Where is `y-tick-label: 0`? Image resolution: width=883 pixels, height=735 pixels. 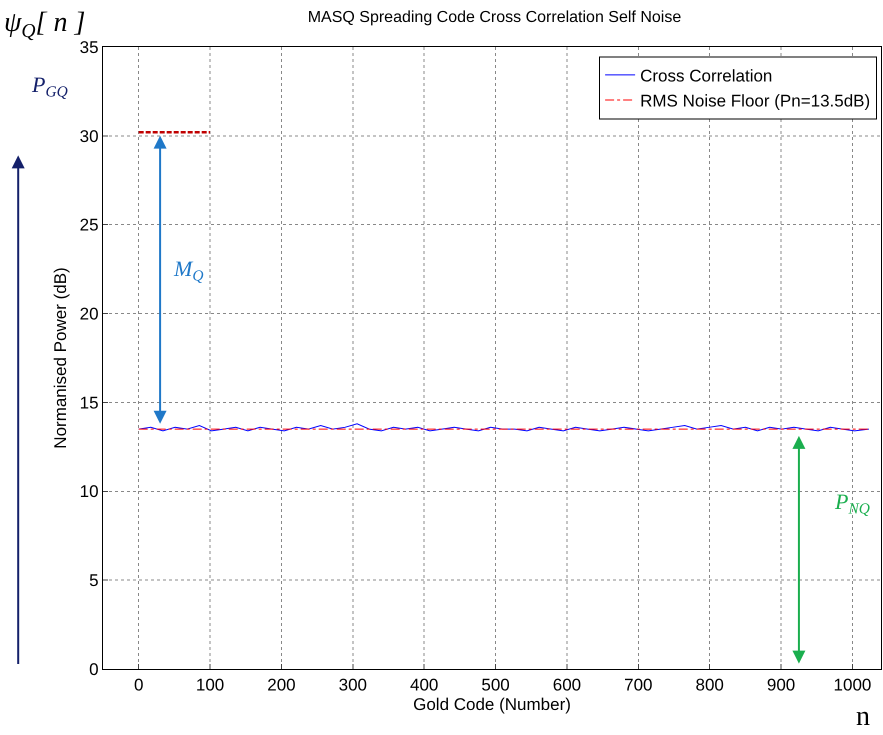
y-tick-label: 0 is located at coordinates (94, 669).